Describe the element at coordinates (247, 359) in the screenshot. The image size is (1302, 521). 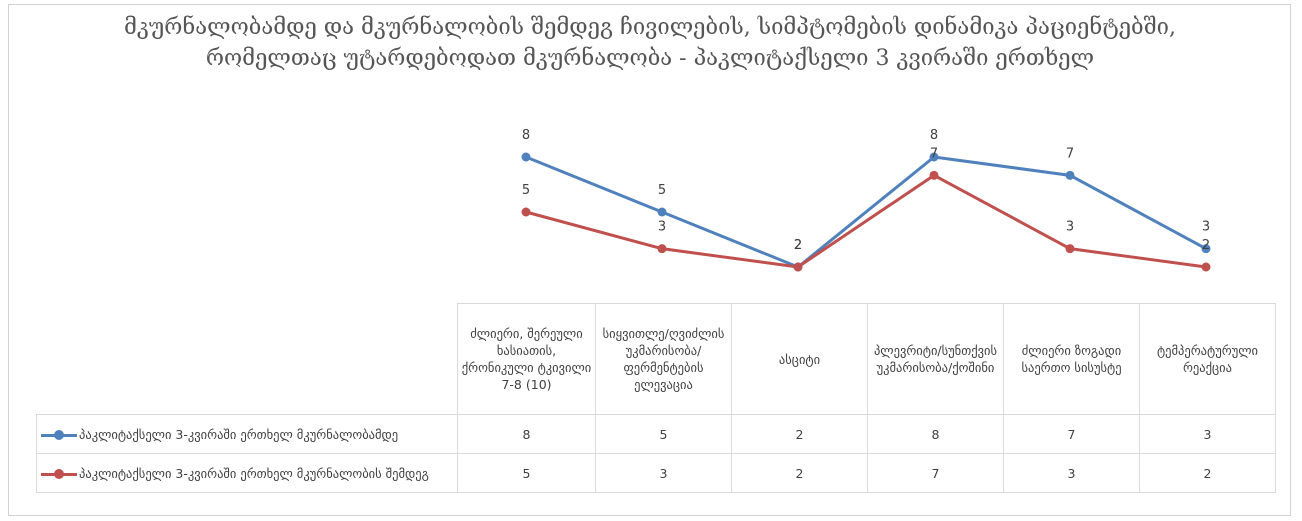
I see `table-corner` at that location.